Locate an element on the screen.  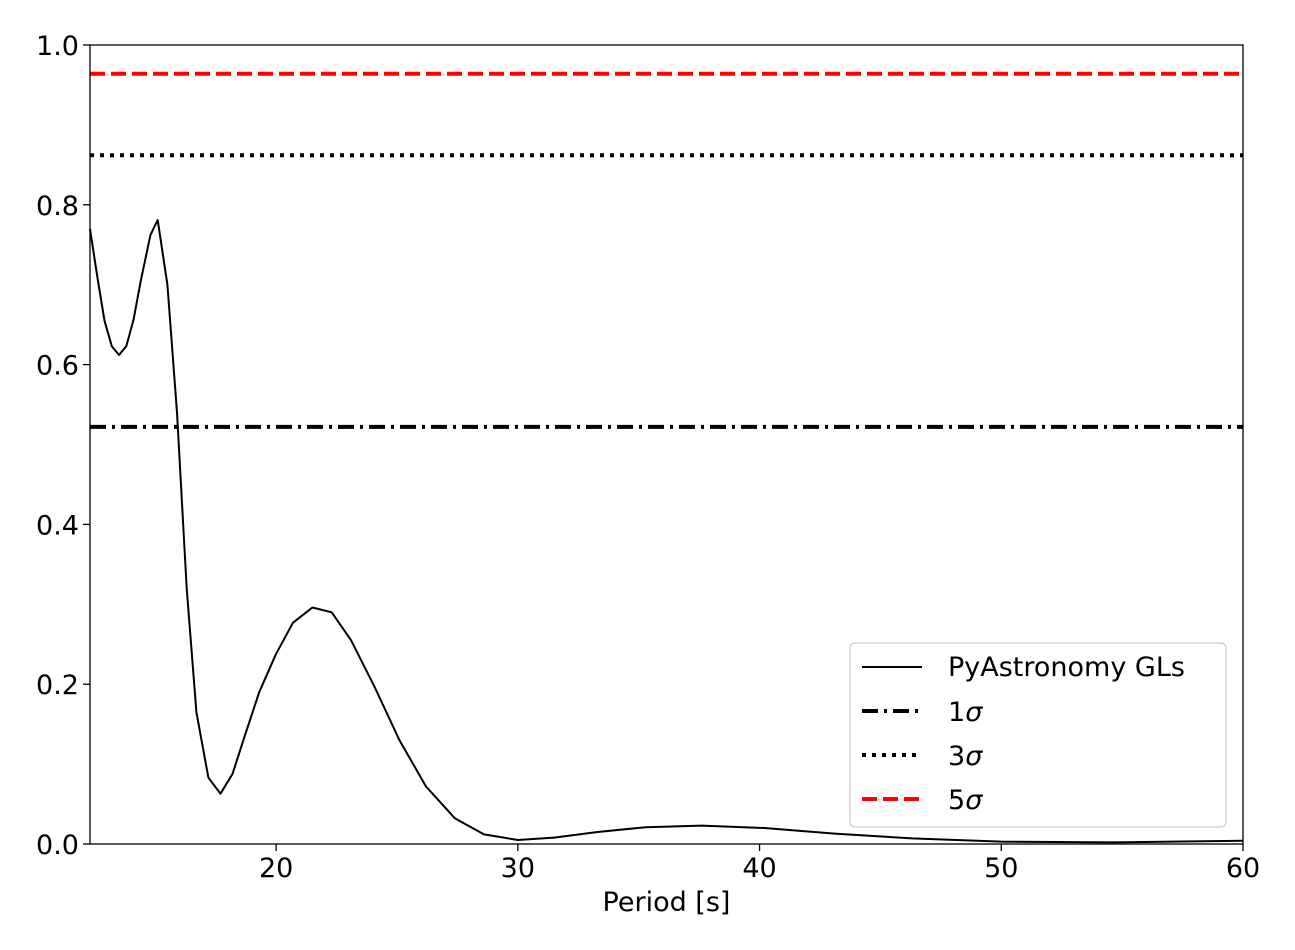
y-tick-label: 0.6 is located at coordinates (57, 366).